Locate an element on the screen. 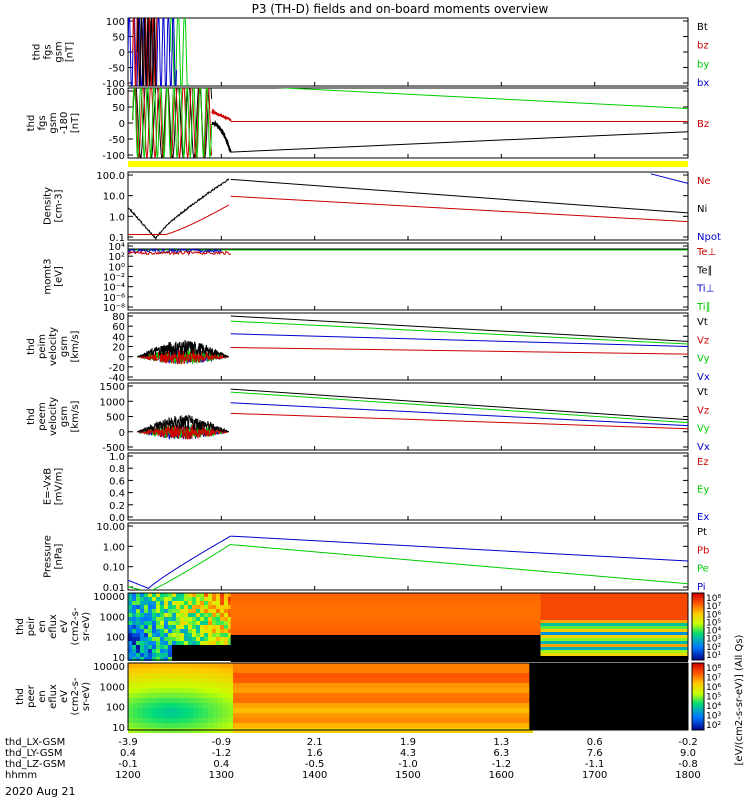 The image size is (750, 800). line-Pe-late is located at coordinates (459, 564).